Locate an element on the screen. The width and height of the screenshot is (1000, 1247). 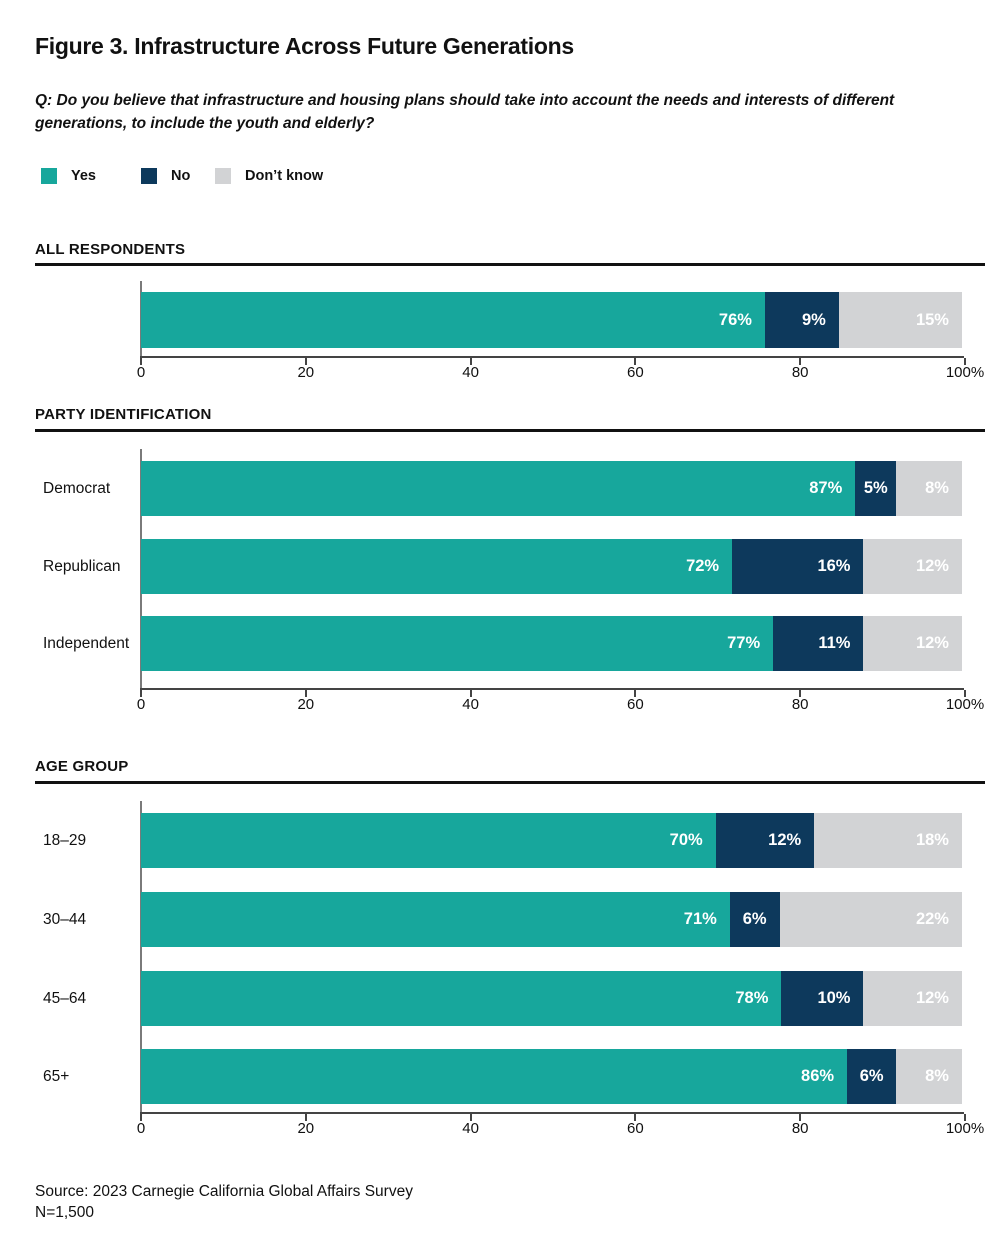
bar-value-label: 9% is located at coordinates (813, 319).